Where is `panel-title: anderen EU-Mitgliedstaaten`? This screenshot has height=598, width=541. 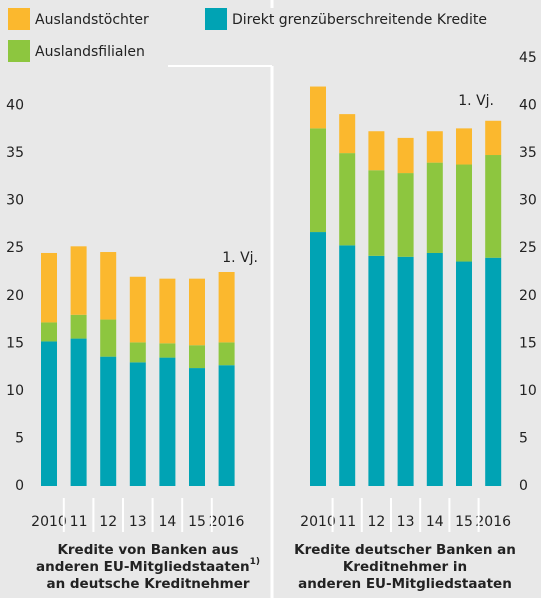
panel-title: anderen EU-Mitgliedstaaten is located at coordinates (405, 584).